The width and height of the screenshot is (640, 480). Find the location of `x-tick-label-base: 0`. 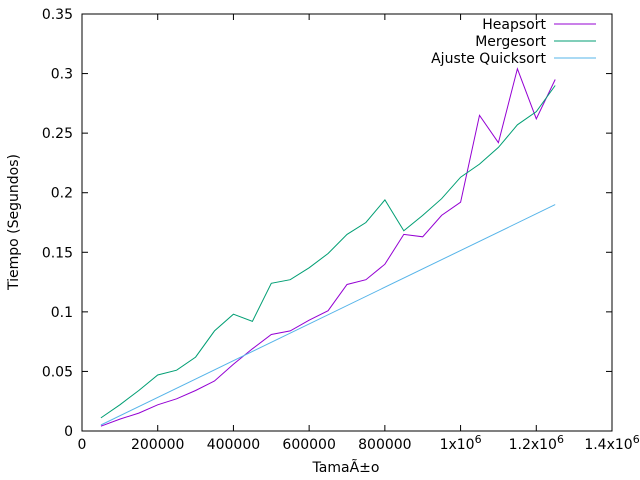

x-tick-label-base: 0 is located at coordinates (82, 445).